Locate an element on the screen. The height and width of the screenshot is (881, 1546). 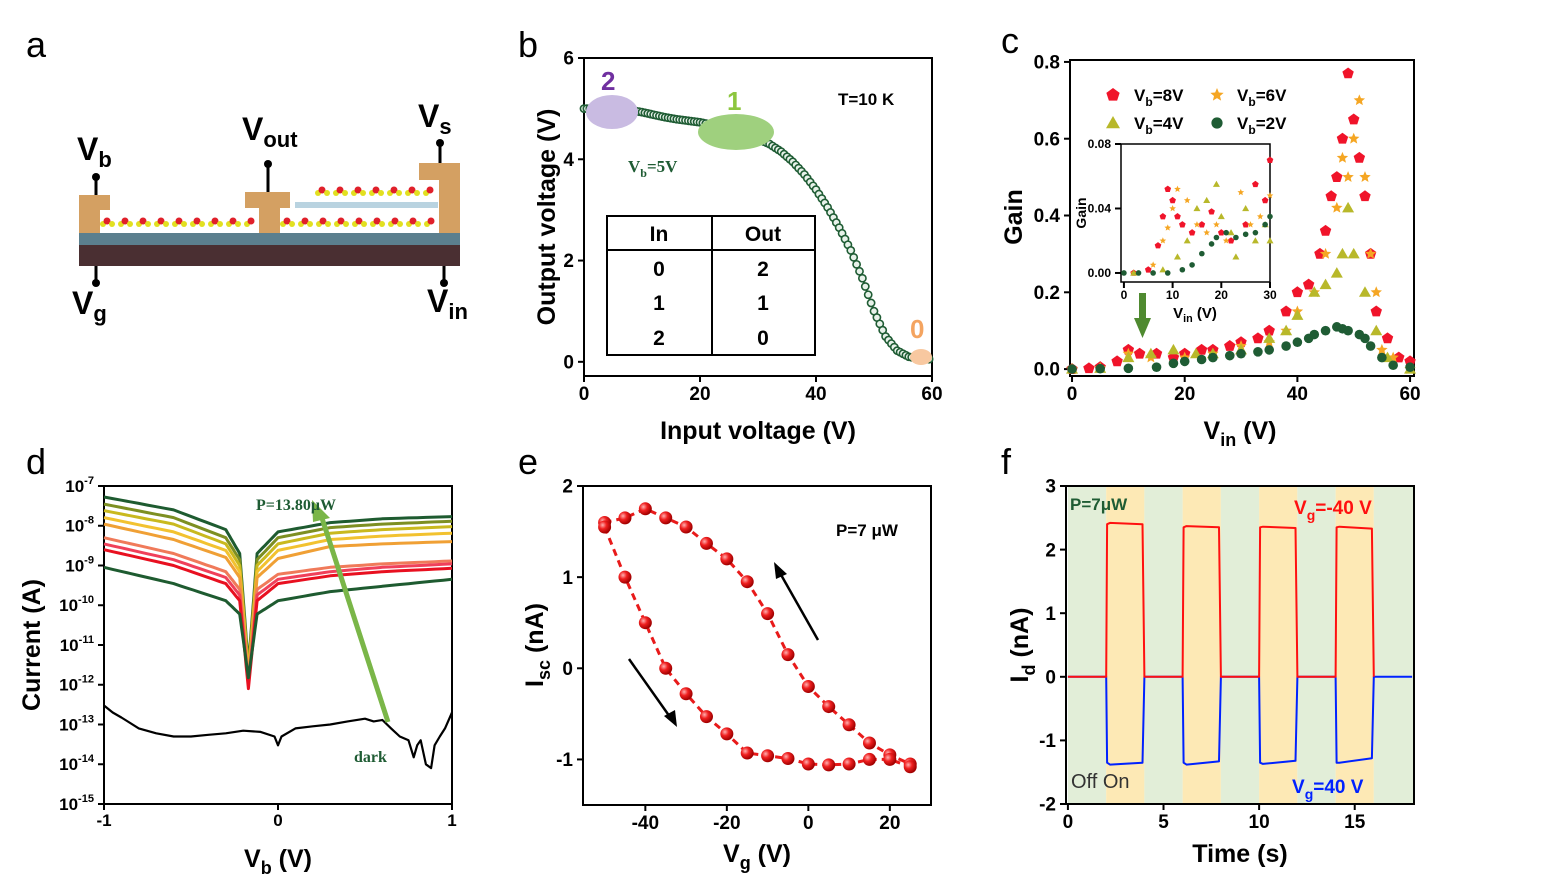
chart-f: 0 5 10 15 -2 -1 0 1 2 3 Time (s) Id (nA) is located at coordinates (1210, 672).